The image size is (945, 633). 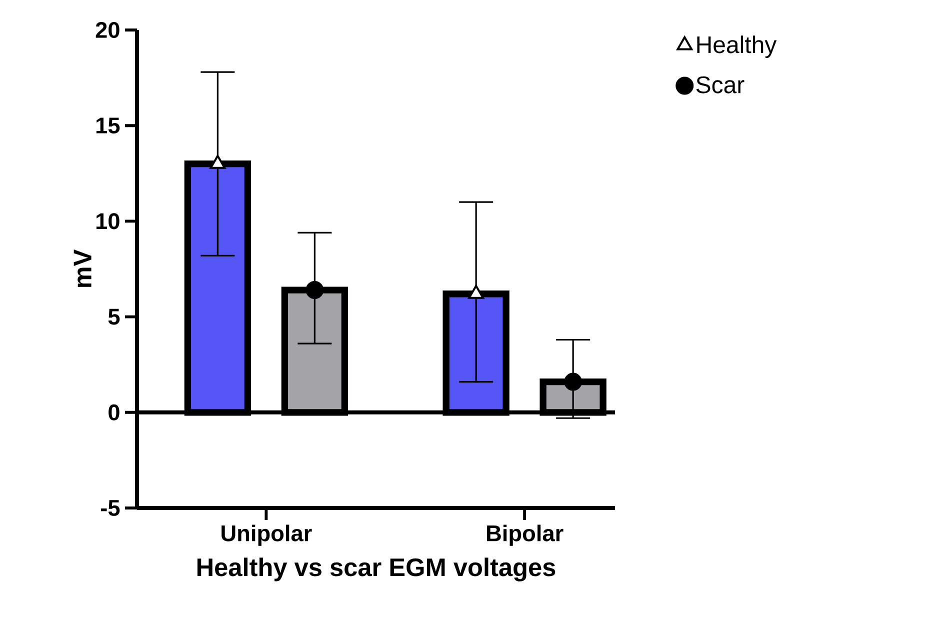 I want to click on legend-label: Scar, so click(x=720, y=85).